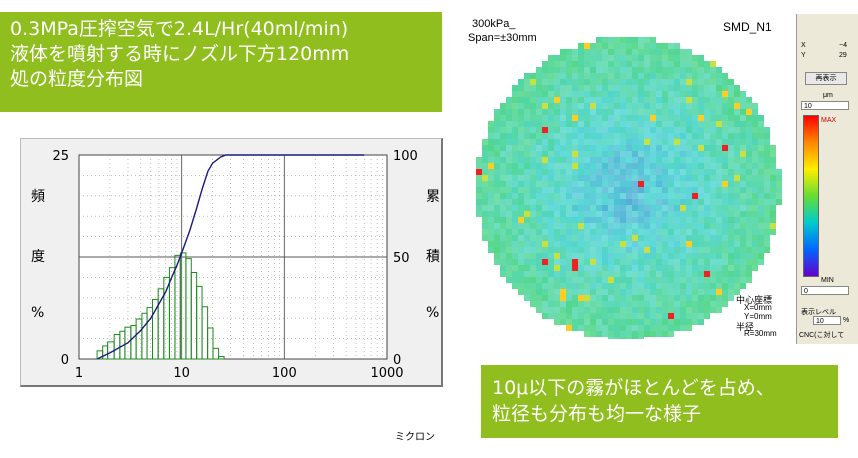 The image size is (858, 458). Describe the element at coordinates (179, 29) in the screenshot. I see `title-line-1: 0.3MPa圧搾空気で2.4L/Hr(40ml/min)` at that location.